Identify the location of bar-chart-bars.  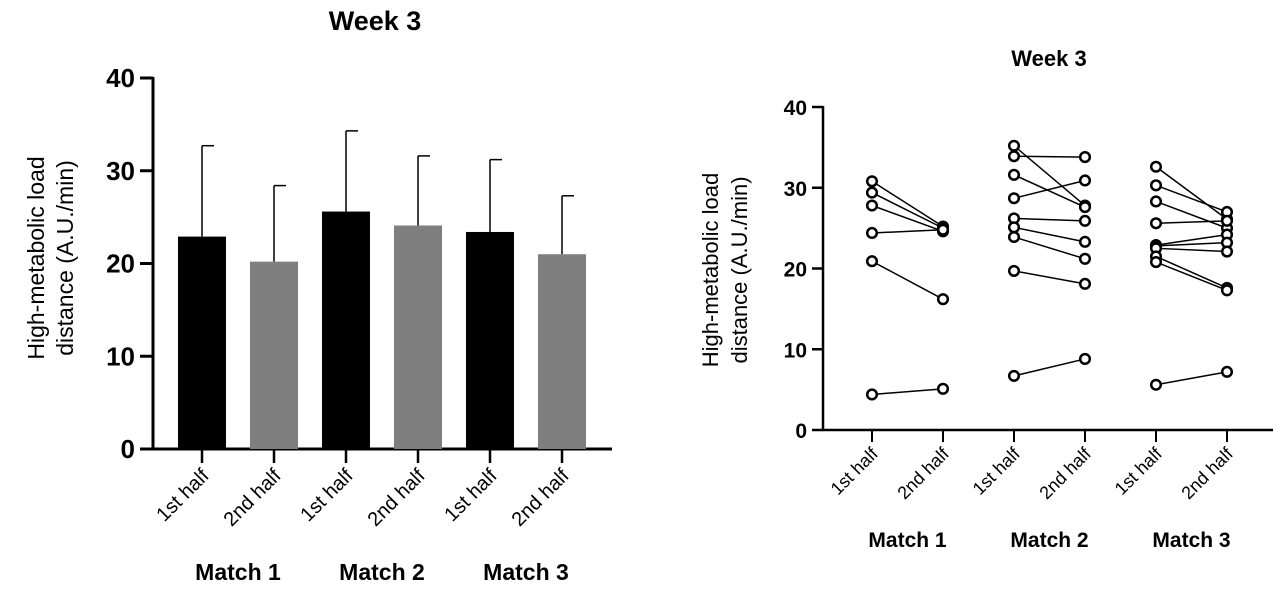
(382, 330).